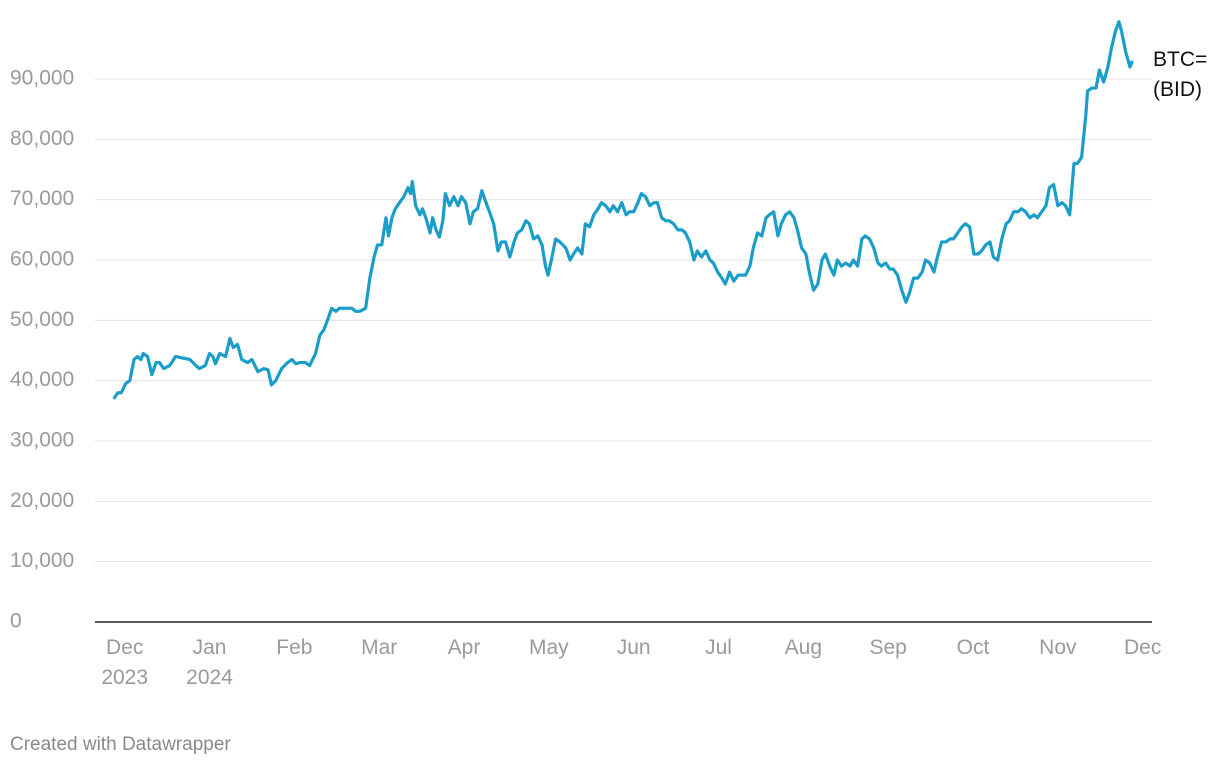 This screenshot has width=1220, height=768. I want to click on x-tick-label: Aug, so click(803, 647).